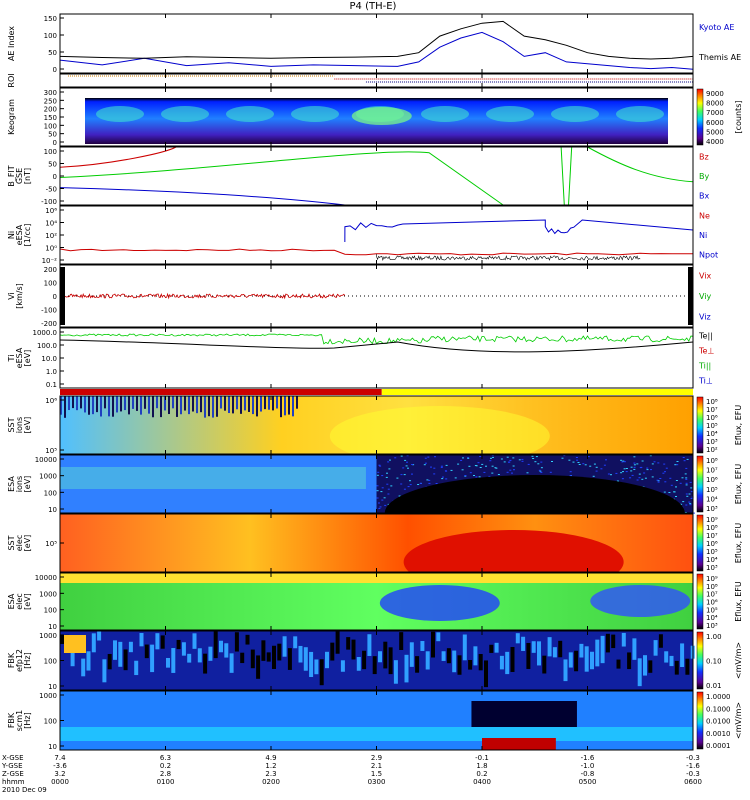  What do you see at coordinates (712, 626) in the screenshot?
I see `colorbar-tick-label: 10³` at bounding box center [712, 626].